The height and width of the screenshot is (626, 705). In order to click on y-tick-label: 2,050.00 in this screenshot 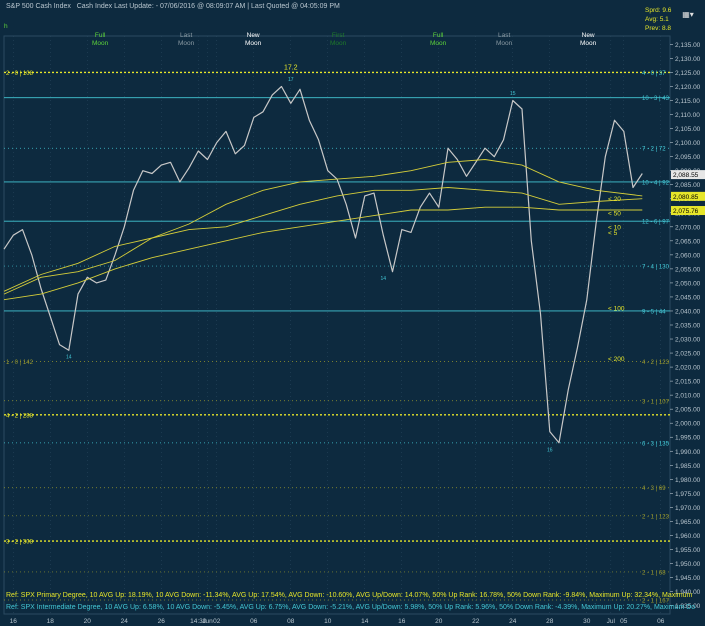, I will do `click(688, 283)`.